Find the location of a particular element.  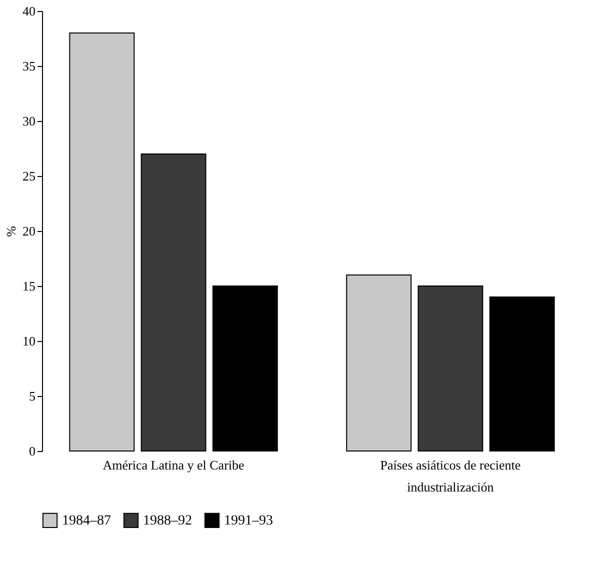

y-tick-label: 5 is located at coordinates (32, 396).